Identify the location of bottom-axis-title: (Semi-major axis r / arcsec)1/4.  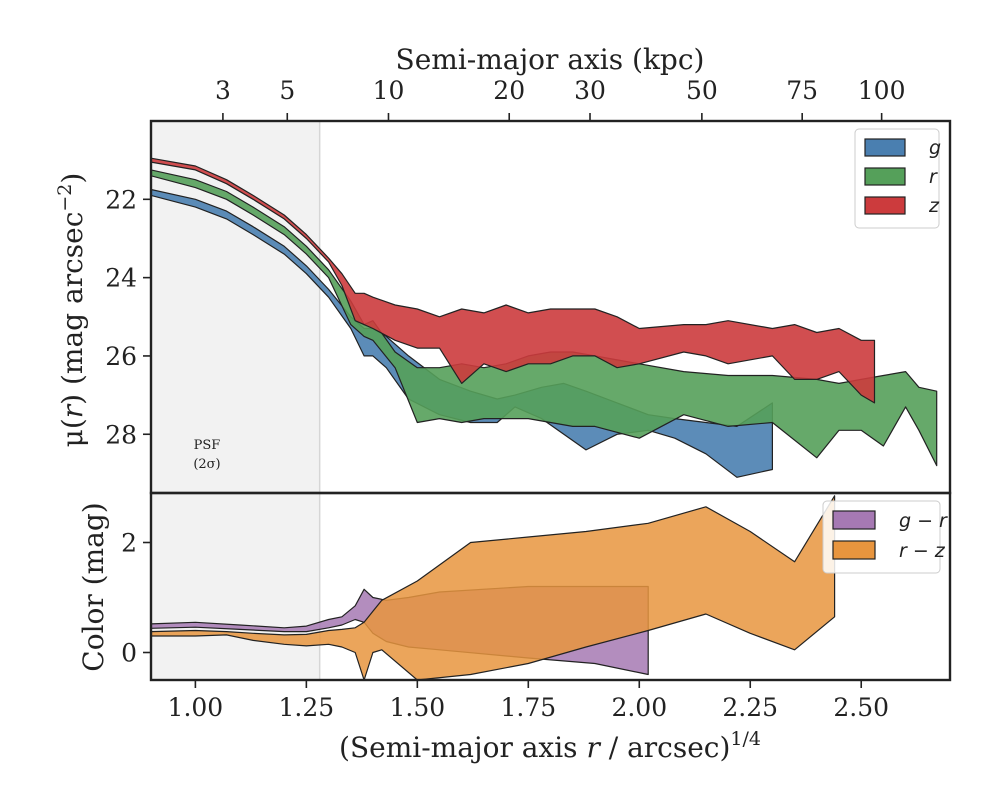
(550, 746).